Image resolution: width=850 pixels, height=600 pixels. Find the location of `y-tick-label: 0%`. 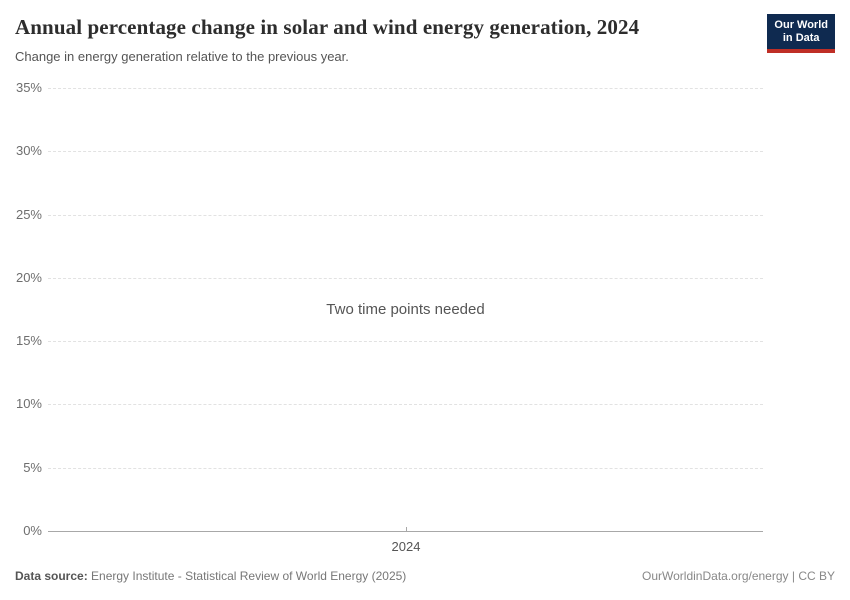

y-tick-label: 0% is located at coordinates (32, 530).